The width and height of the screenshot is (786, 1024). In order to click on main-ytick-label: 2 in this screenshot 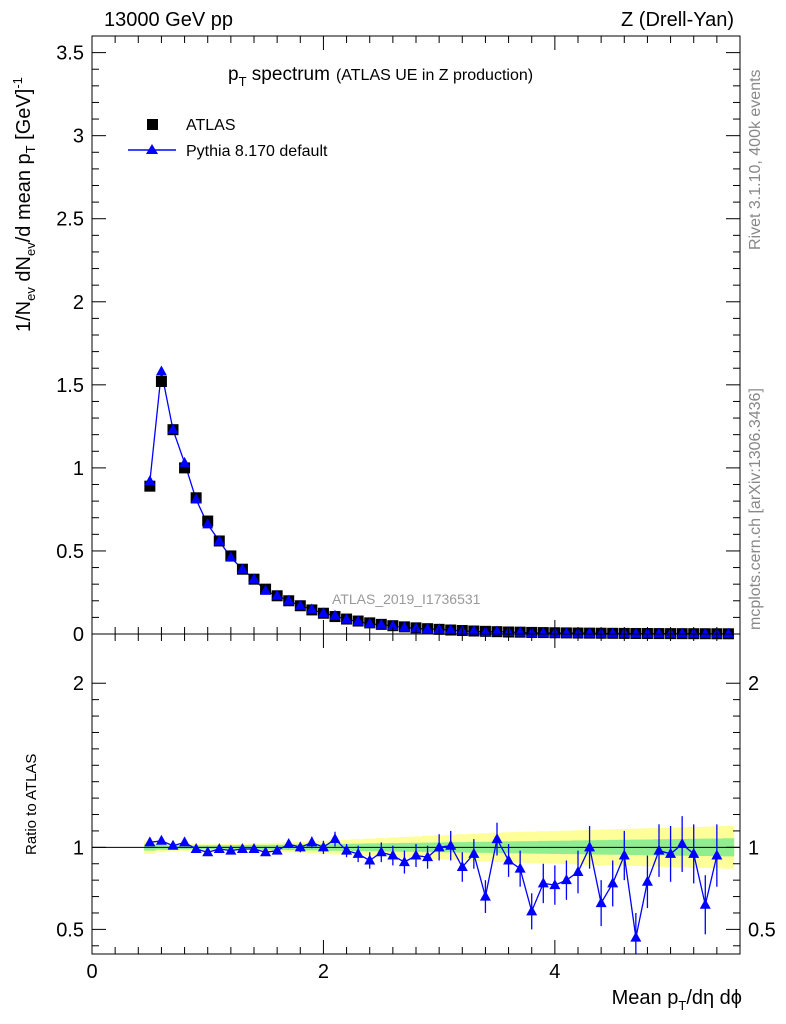, I will do `click(78, 303)`.